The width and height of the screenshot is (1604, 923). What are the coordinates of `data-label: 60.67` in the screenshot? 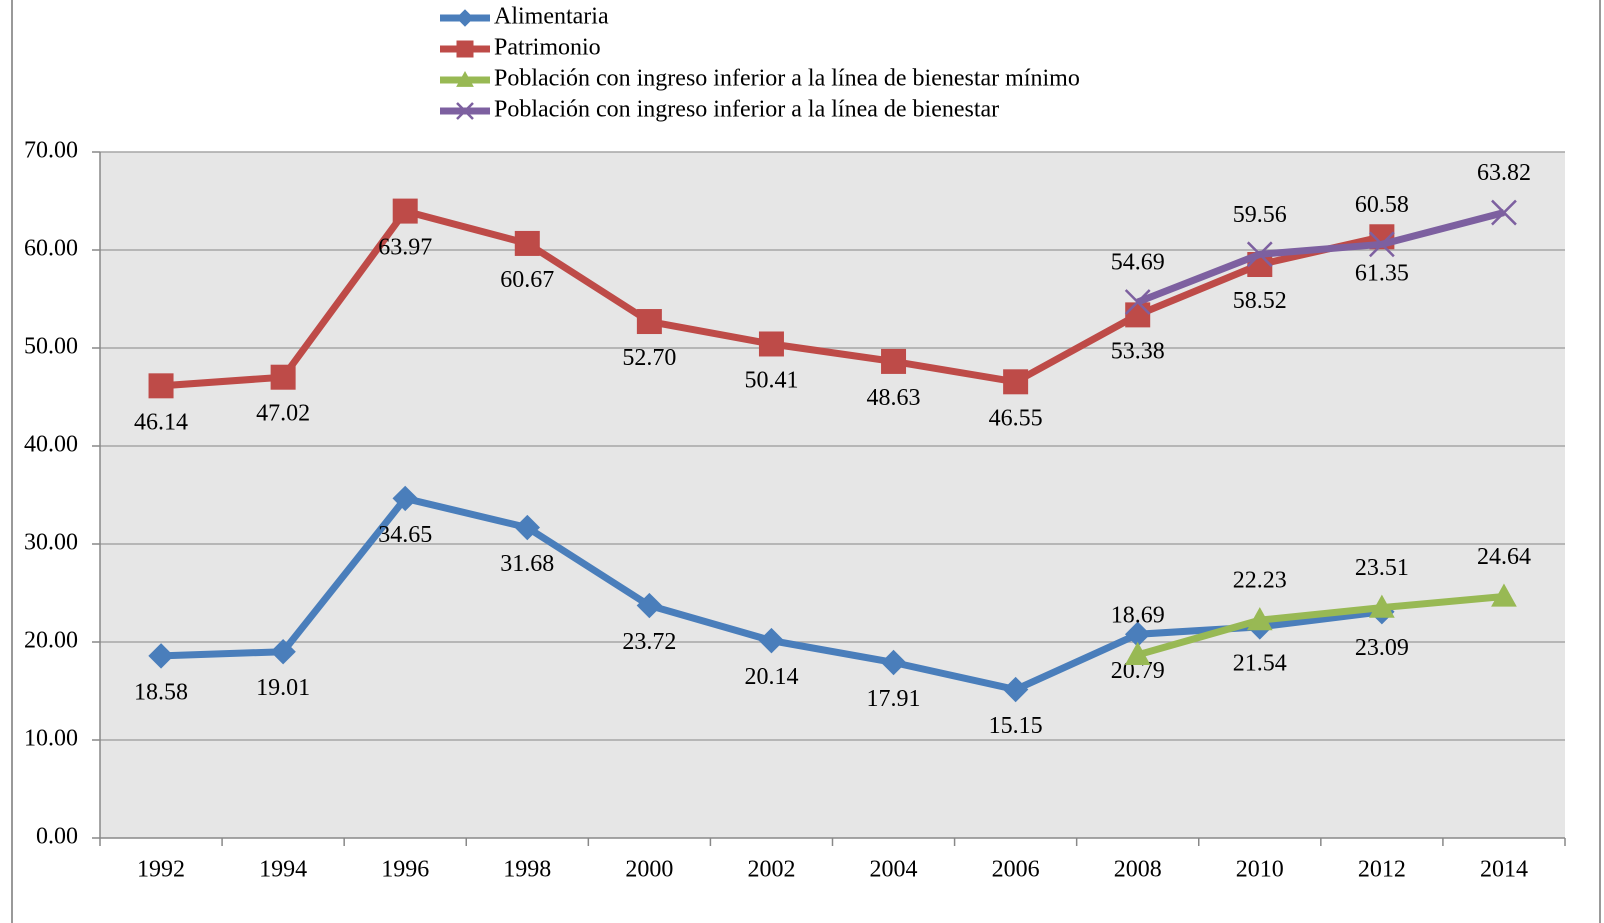 It's located at (527, 280).